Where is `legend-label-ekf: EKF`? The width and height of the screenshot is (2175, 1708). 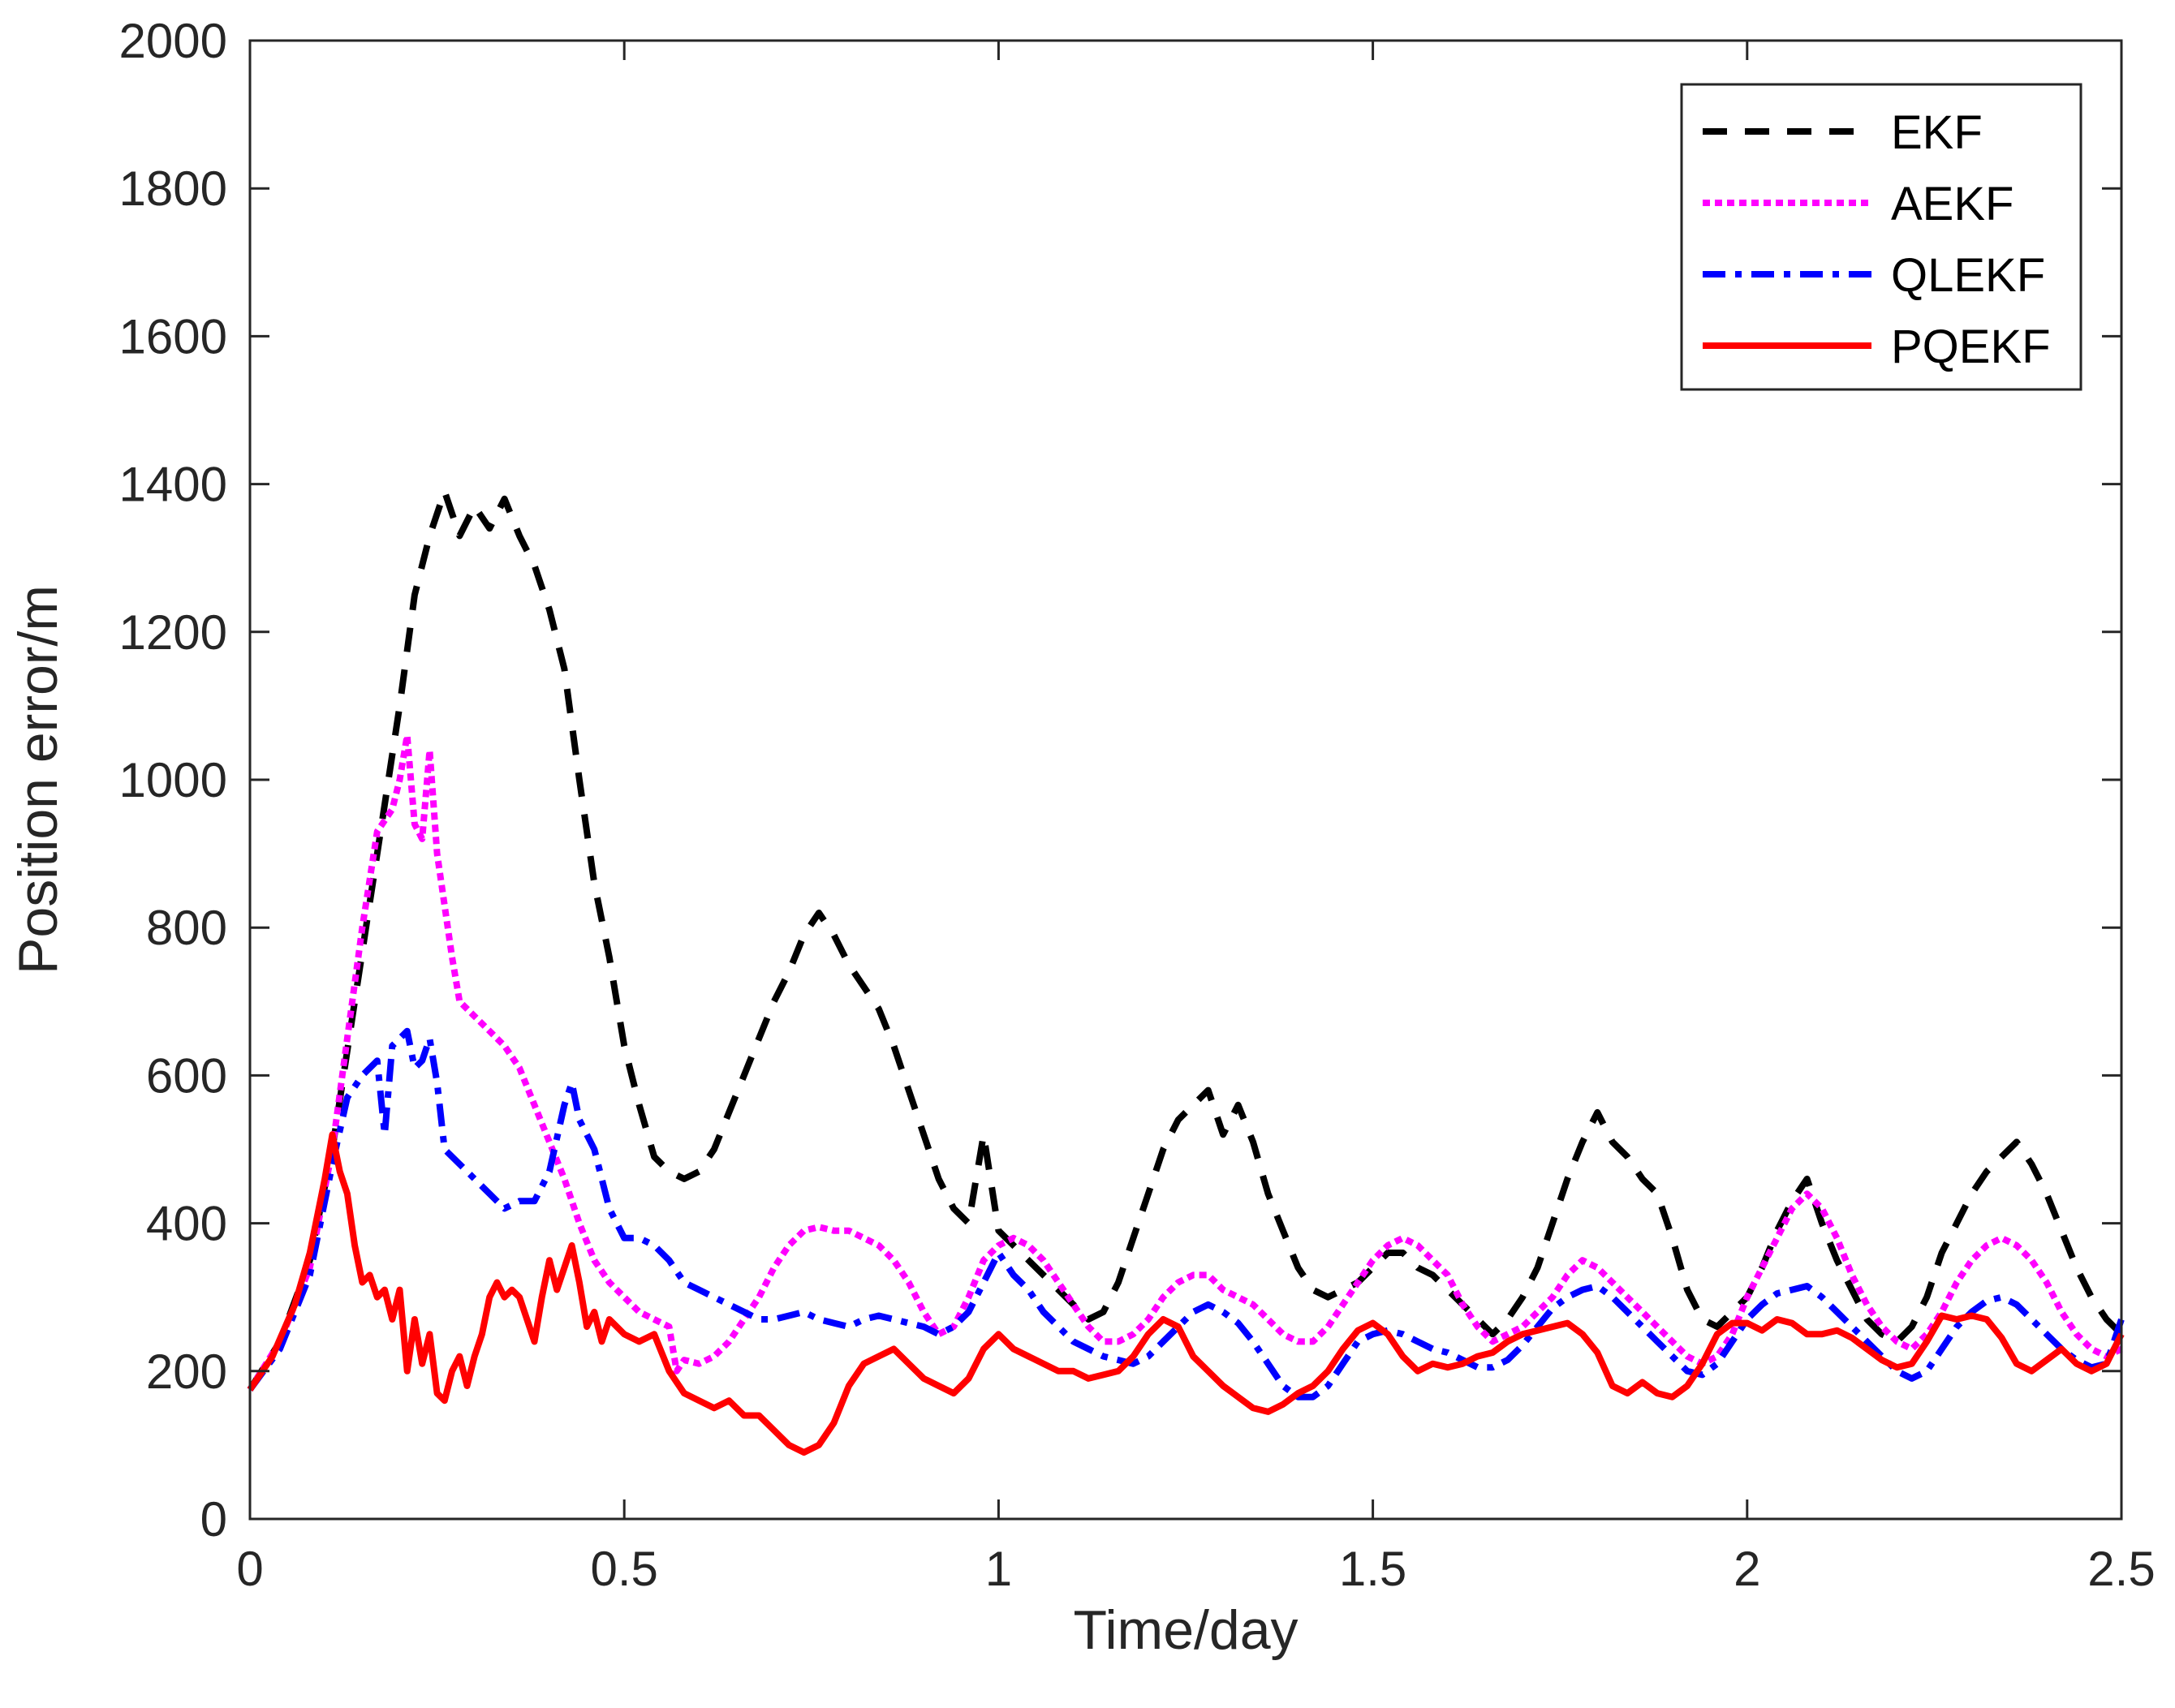
legend-label-ekf: EKF is located at coordinates (1937, 133).